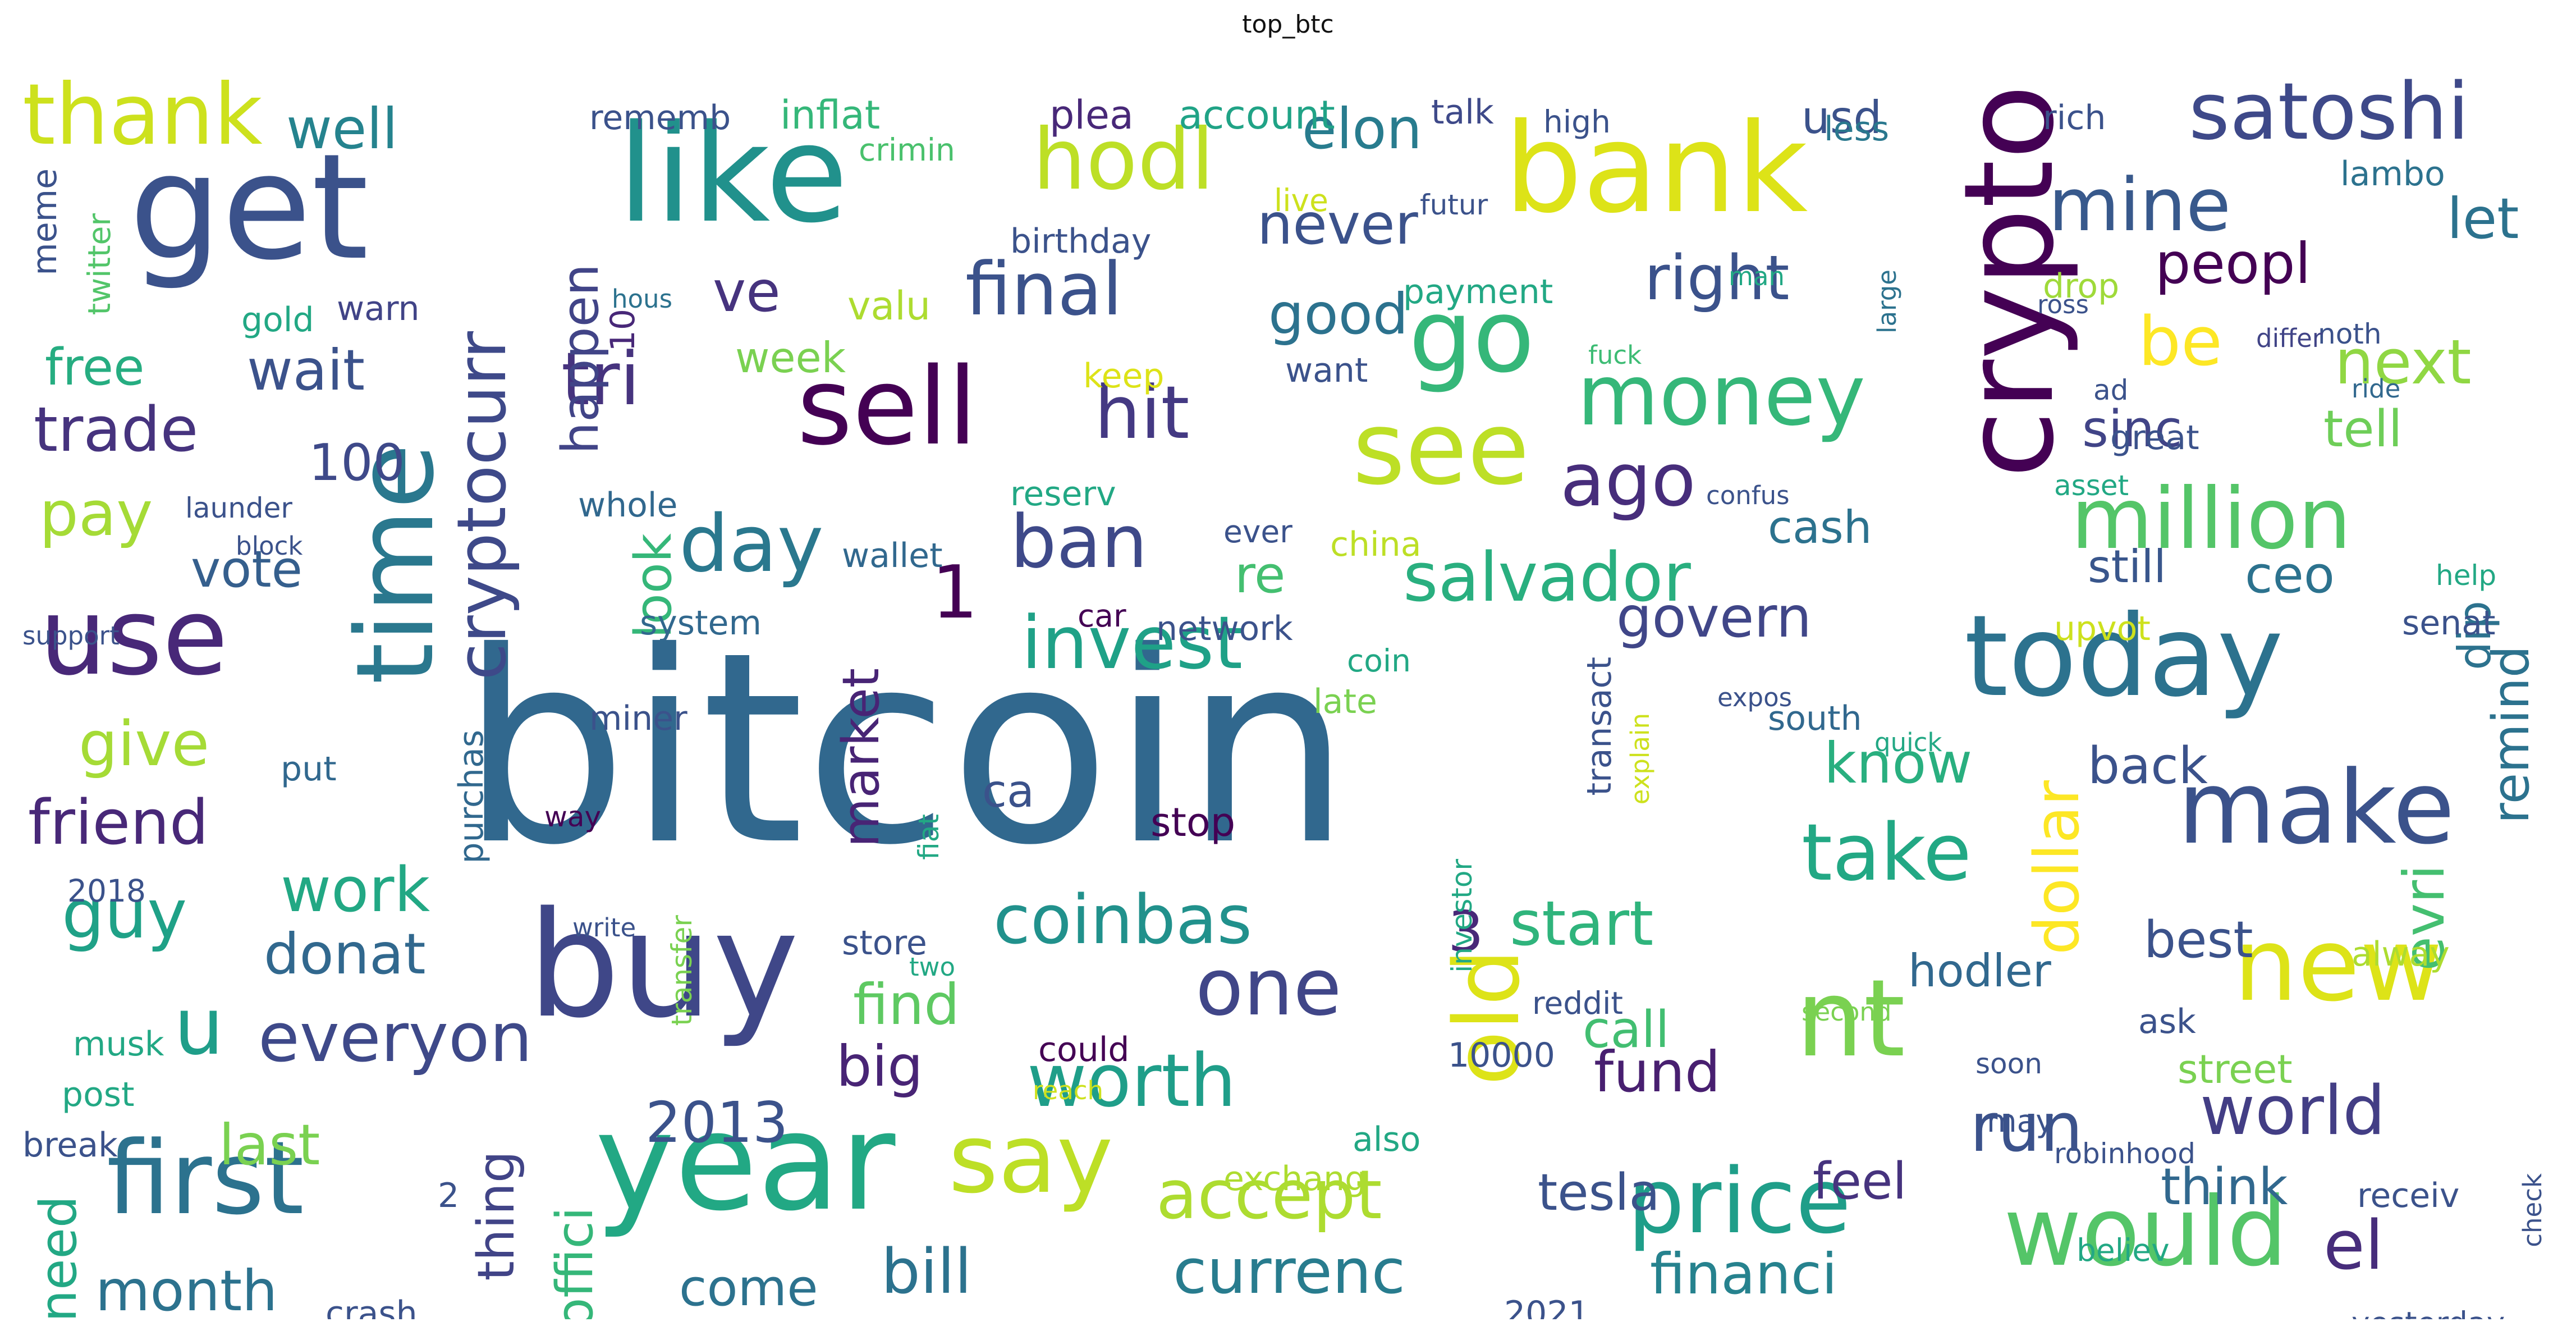  What do you see at coordinates (2338, 965) in the screenshot?
I see `word-new: new` at bounding box center [2338, 965].